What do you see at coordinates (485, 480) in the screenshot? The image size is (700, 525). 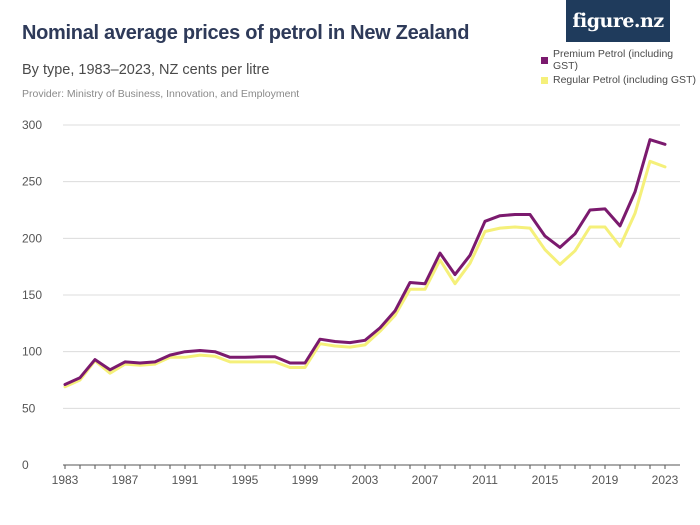 I see `x-tick-label: 2011` at bounding box center [485, 480].